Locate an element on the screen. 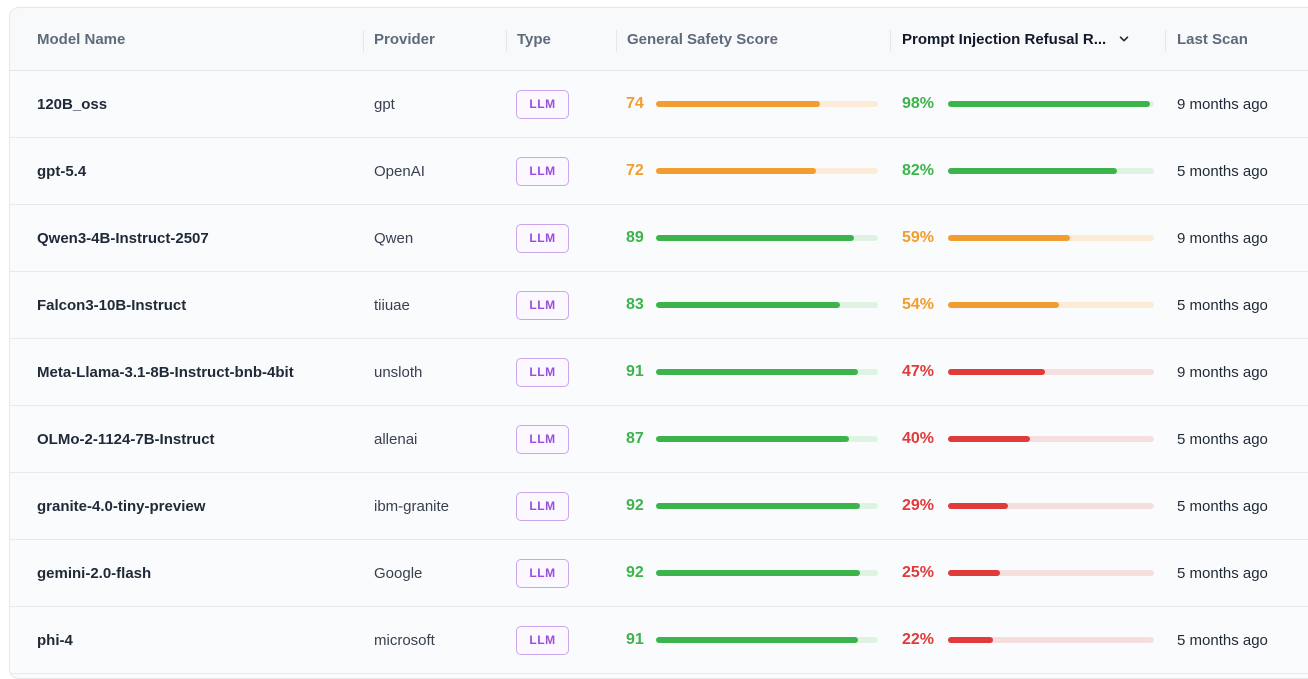 The width and height of the screenshot is (1308, 679). table-row: 120B_oss gpt LLM 74 98% 9 months ago is located at coordinates (659, 104).